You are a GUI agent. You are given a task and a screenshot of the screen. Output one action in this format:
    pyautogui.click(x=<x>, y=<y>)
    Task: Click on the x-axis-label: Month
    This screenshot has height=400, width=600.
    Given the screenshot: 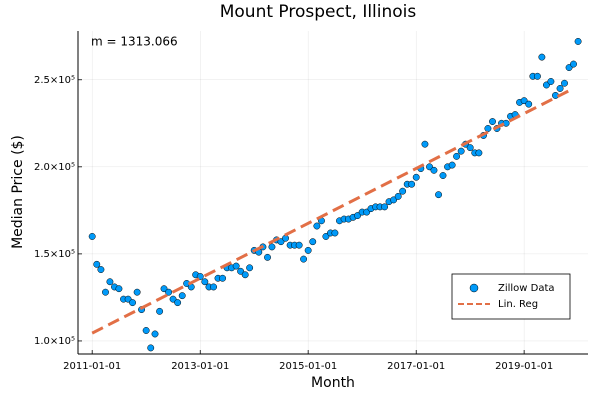 What is the action you would take?
    pyautogui.click(x=333, y=383)
    